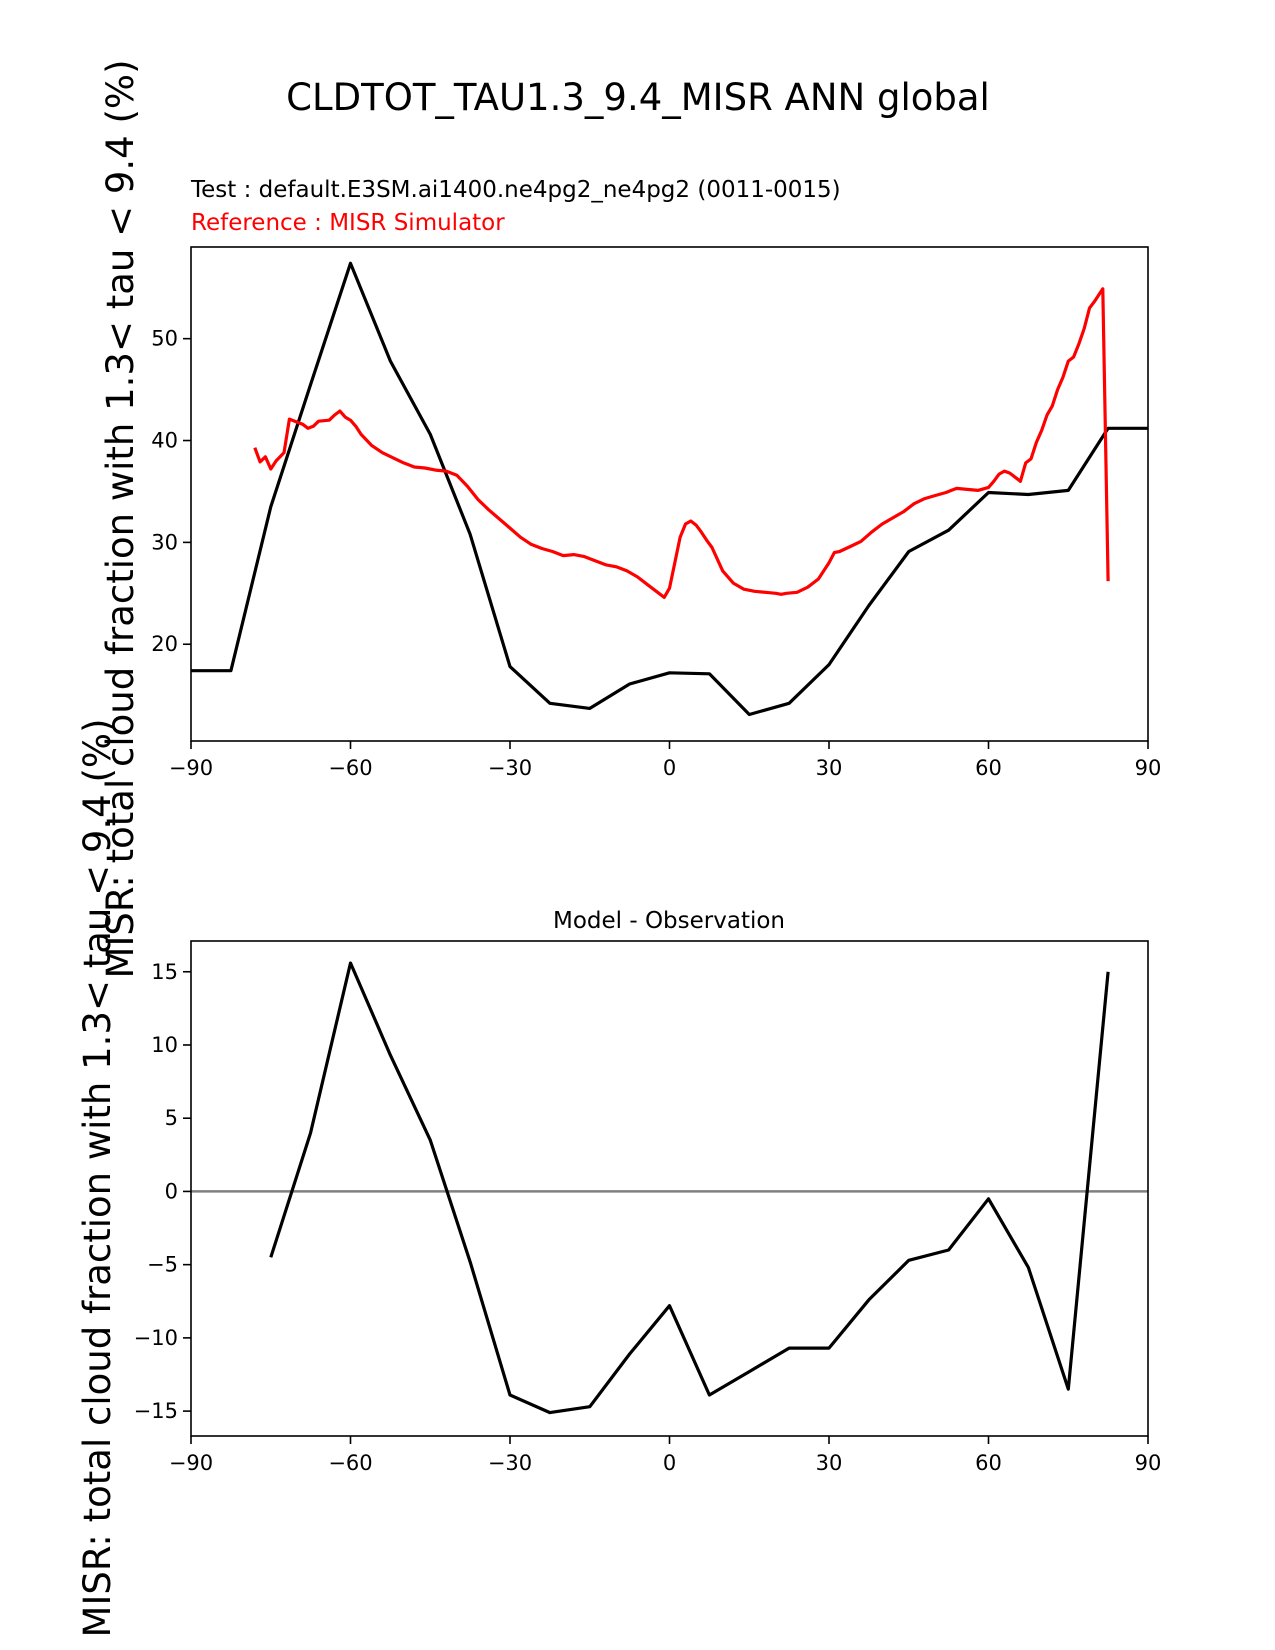  What do you see at coordinates (171, 1191) in the screenshot?
I see `y-tick-label: 0` at bounding box center [171, 1191].